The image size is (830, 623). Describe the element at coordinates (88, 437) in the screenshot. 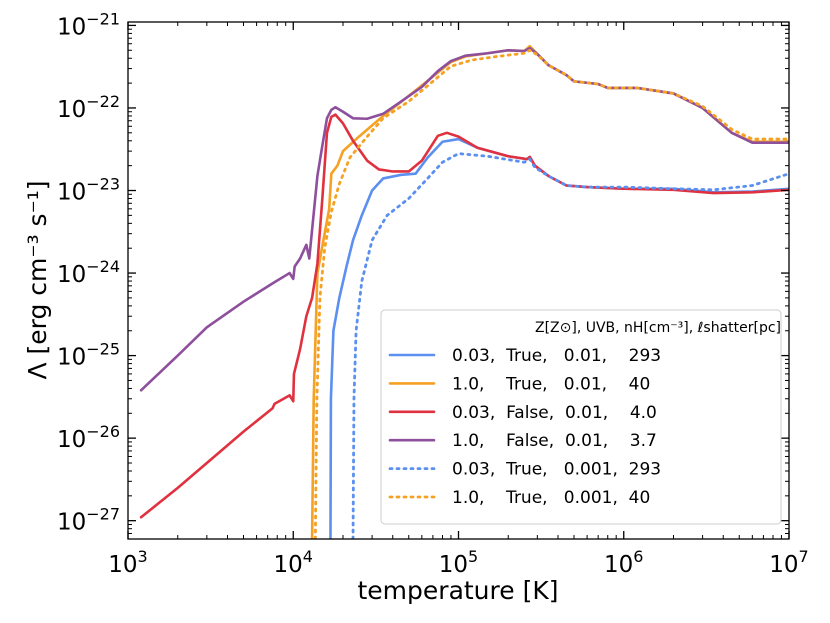

I see `y-tick-label: 10−26` at that location.